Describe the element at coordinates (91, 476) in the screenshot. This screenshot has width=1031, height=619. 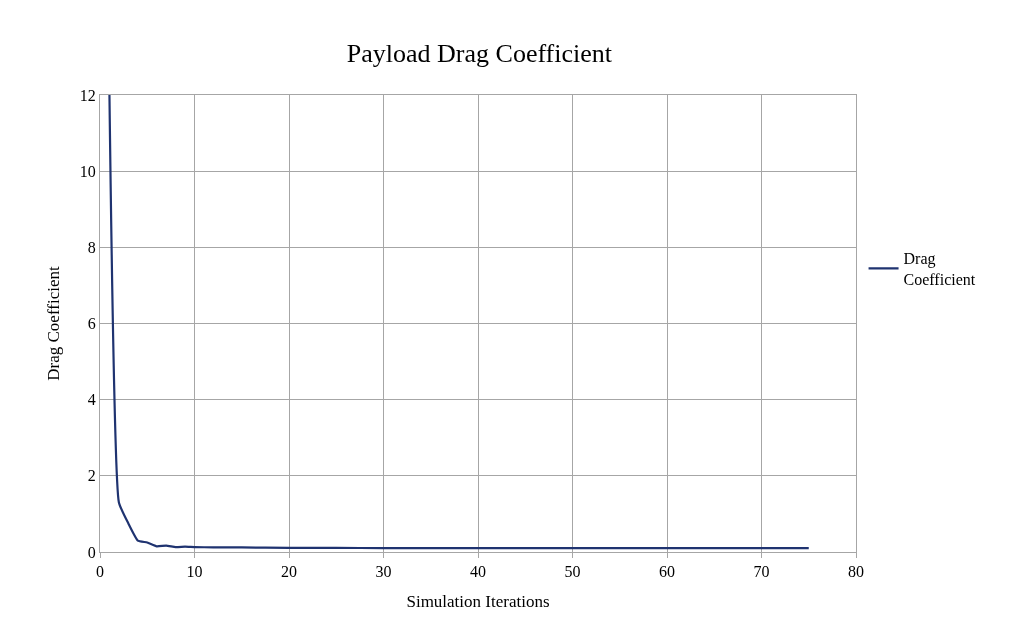
I see `y-tick-label: 2` at that location.